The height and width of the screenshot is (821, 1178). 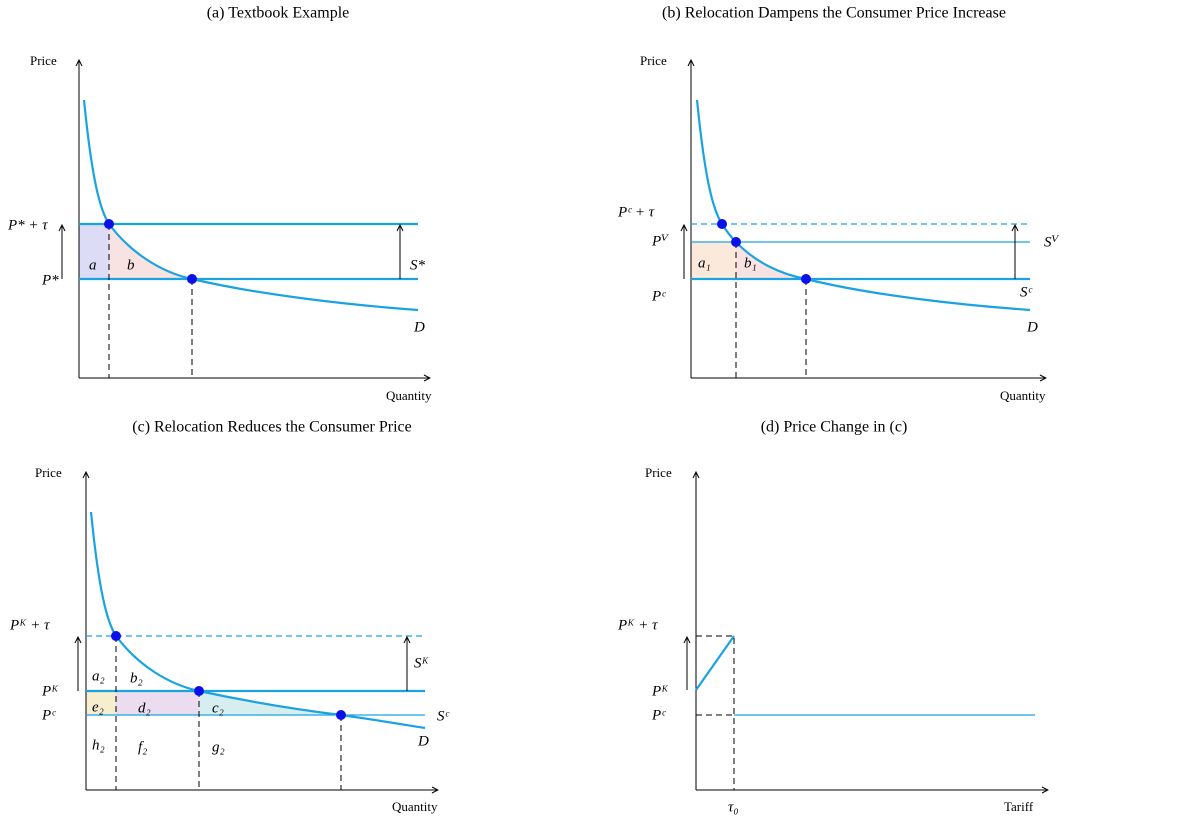 I want to click on x-axis-label: Tariff, so click(x=1019, y=806).